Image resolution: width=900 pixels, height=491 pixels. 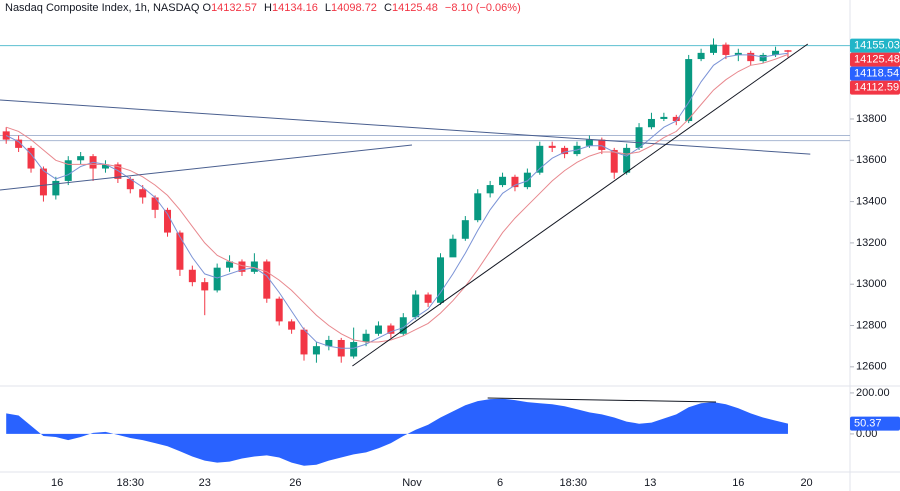 What do you see at coordinates (354, 8) in the screenshot?
I see `low-value: 14098.72` at bounding box center [354, 8].